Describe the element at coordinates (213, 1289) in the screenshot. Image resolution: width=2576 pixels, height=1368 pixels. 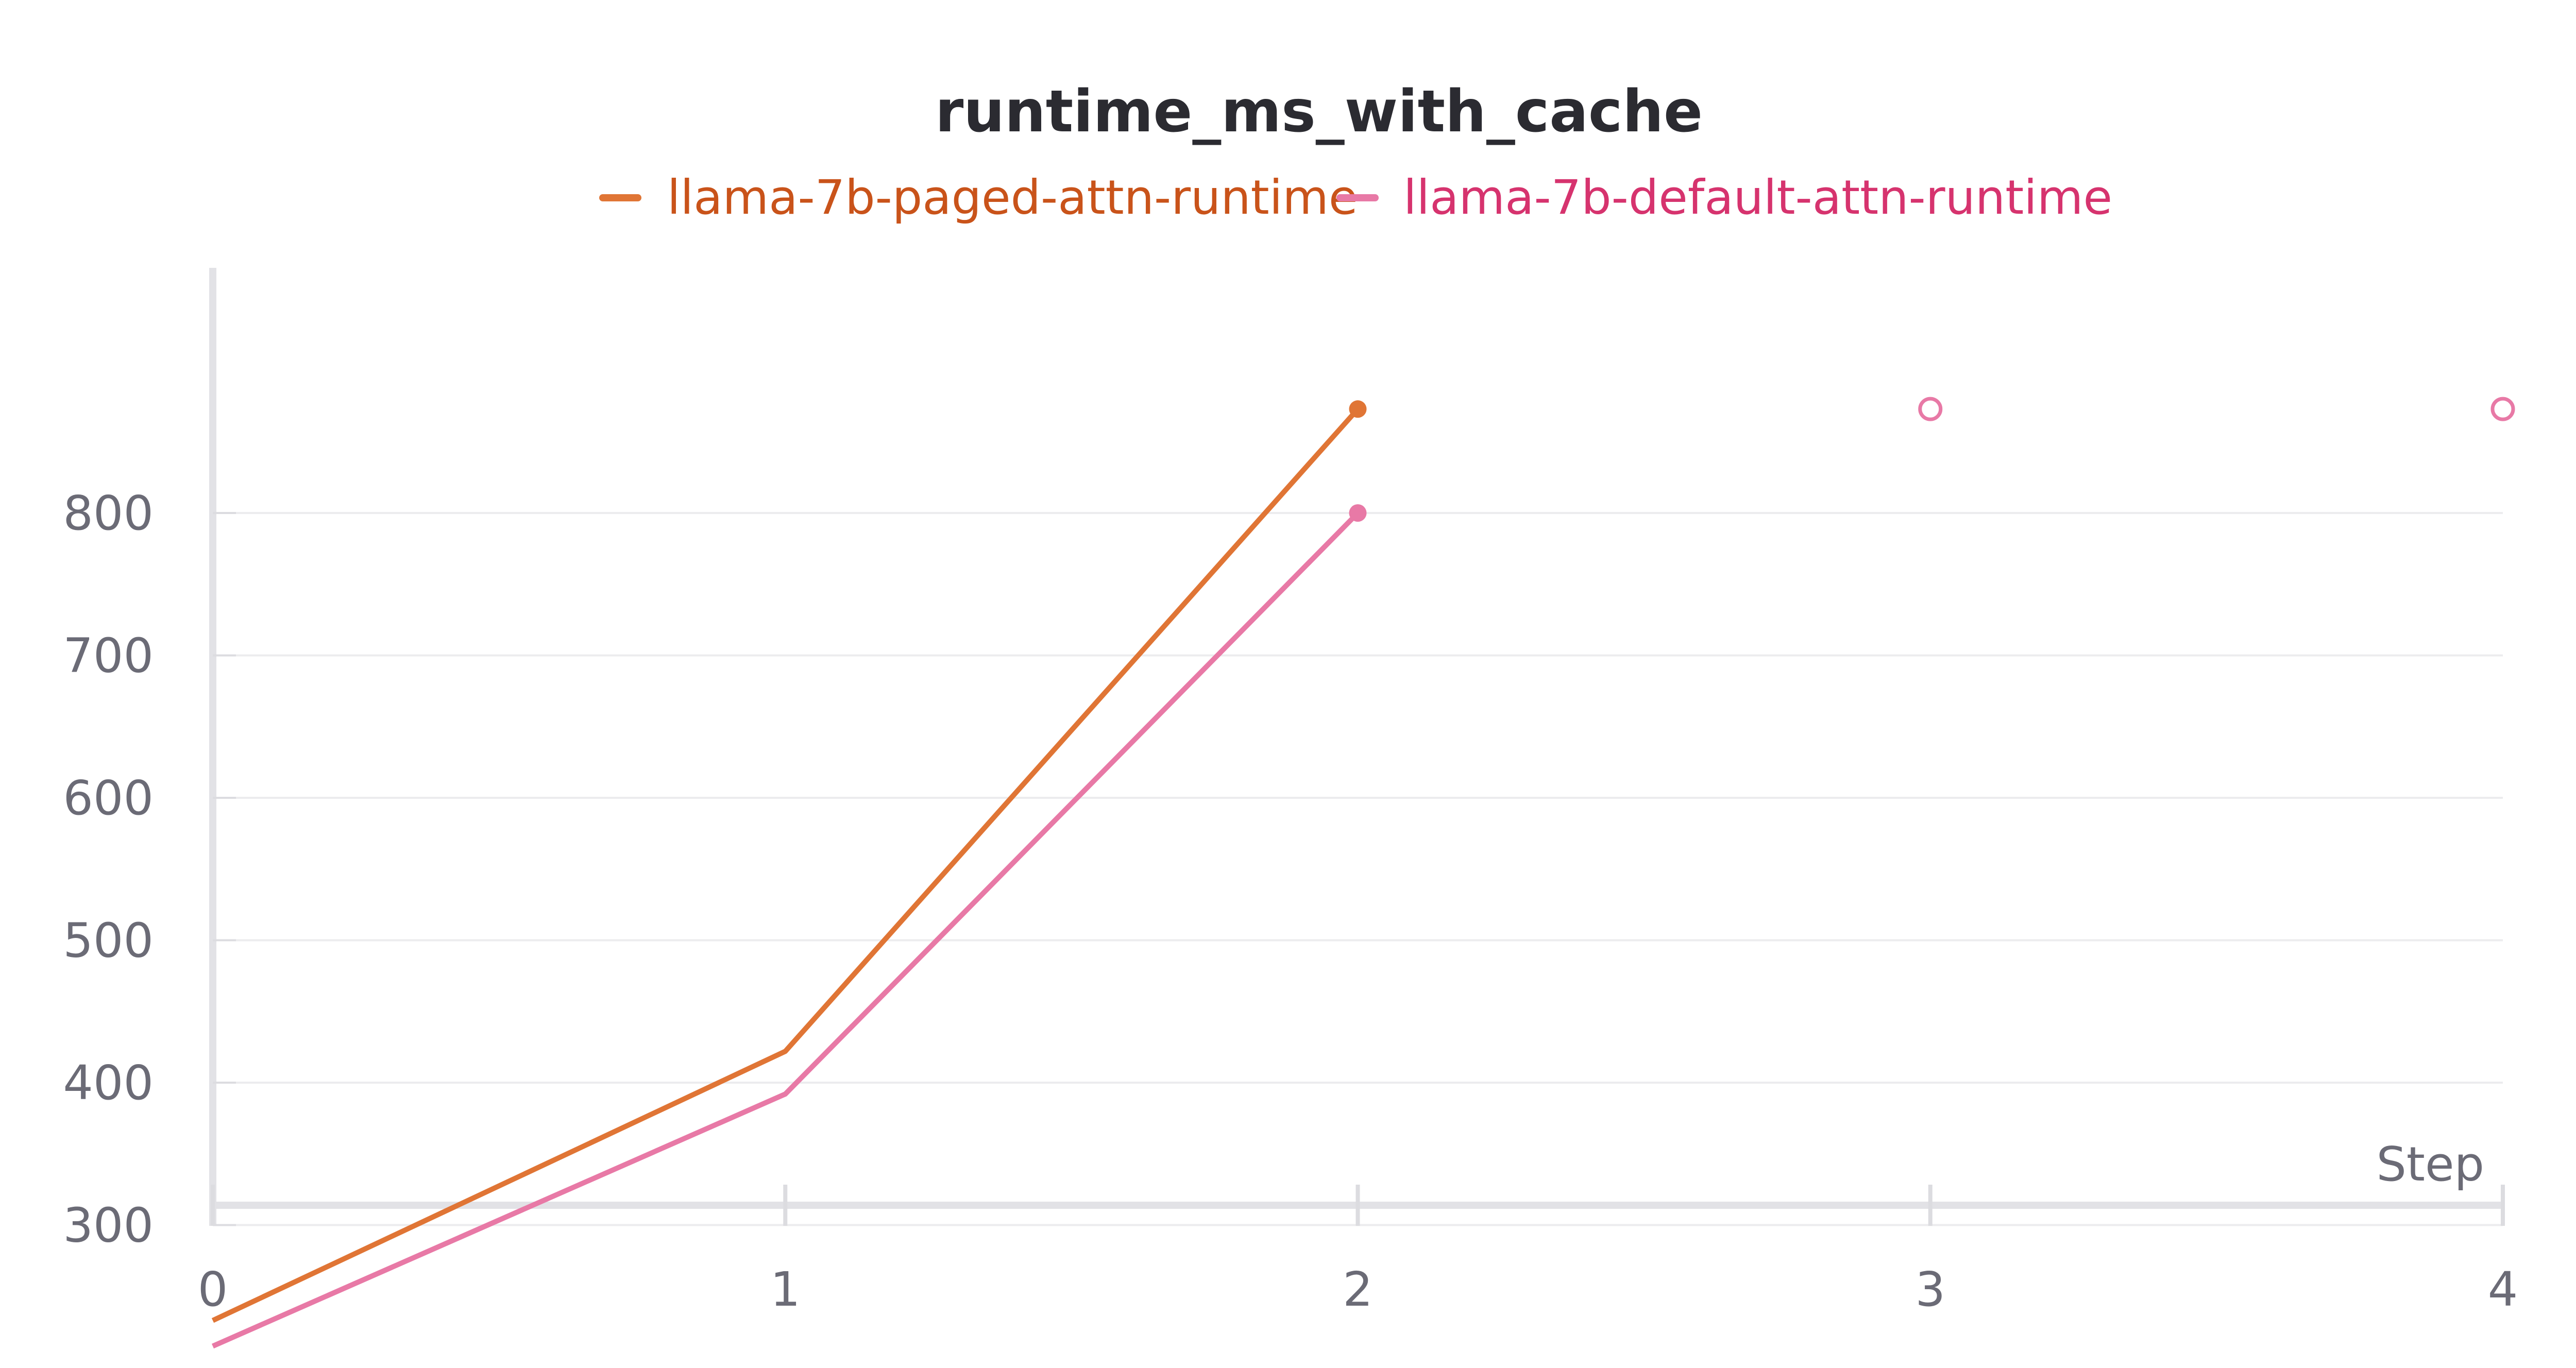
I see `x-tick-label: 0` at that location.